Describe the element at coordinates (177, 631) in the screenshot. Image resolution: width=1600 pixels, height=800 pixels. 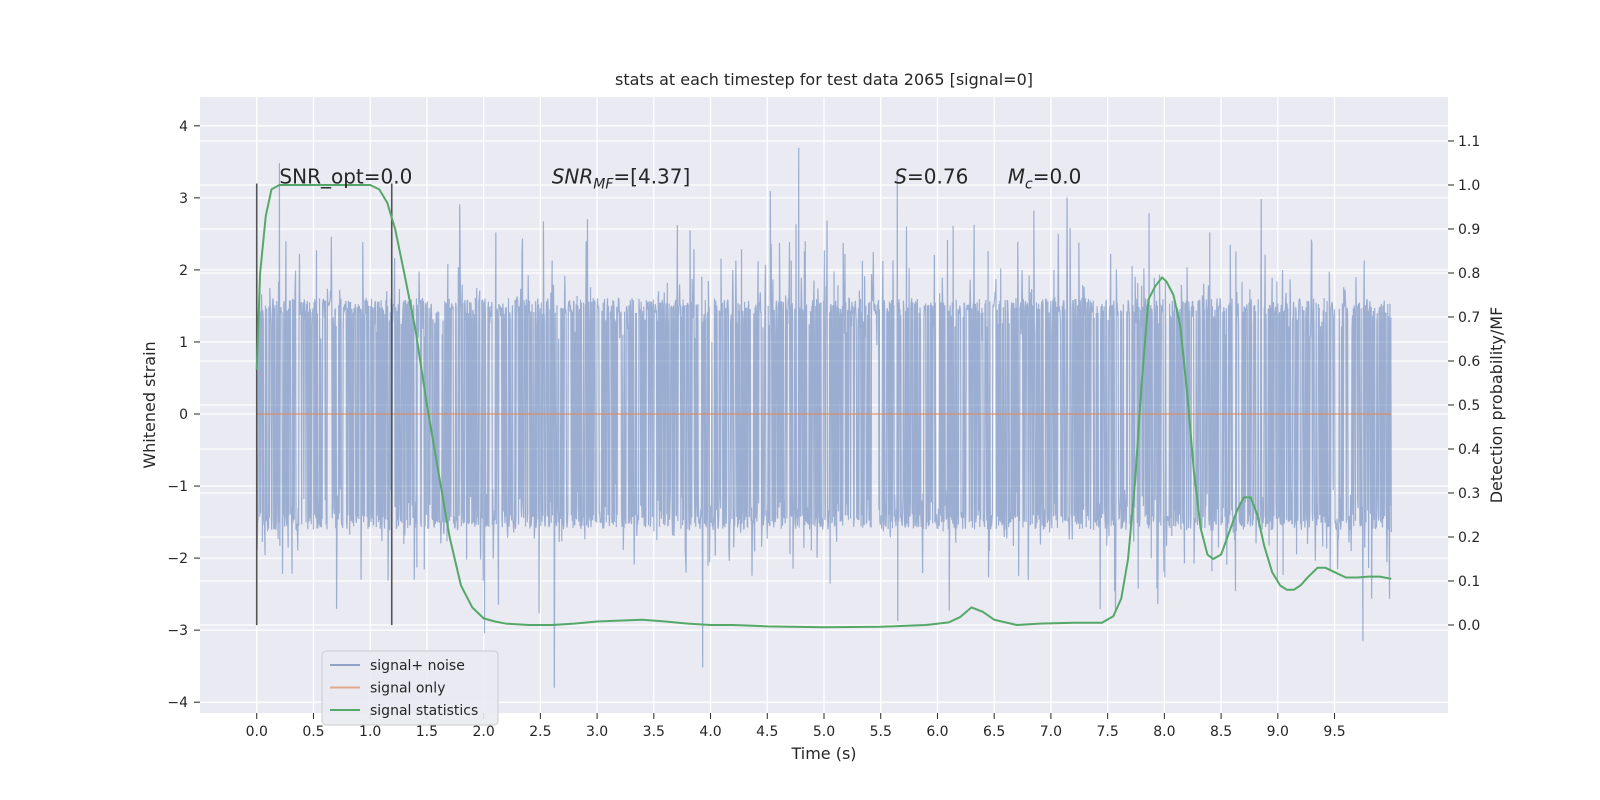
I see `y-tick-label: −3` at that location.